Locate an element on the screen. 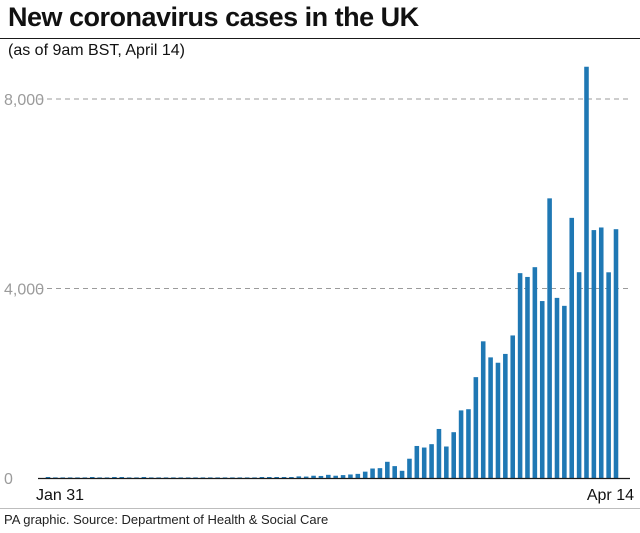  x-tick-label: Jan 31 is located at coordinates (60, 495).